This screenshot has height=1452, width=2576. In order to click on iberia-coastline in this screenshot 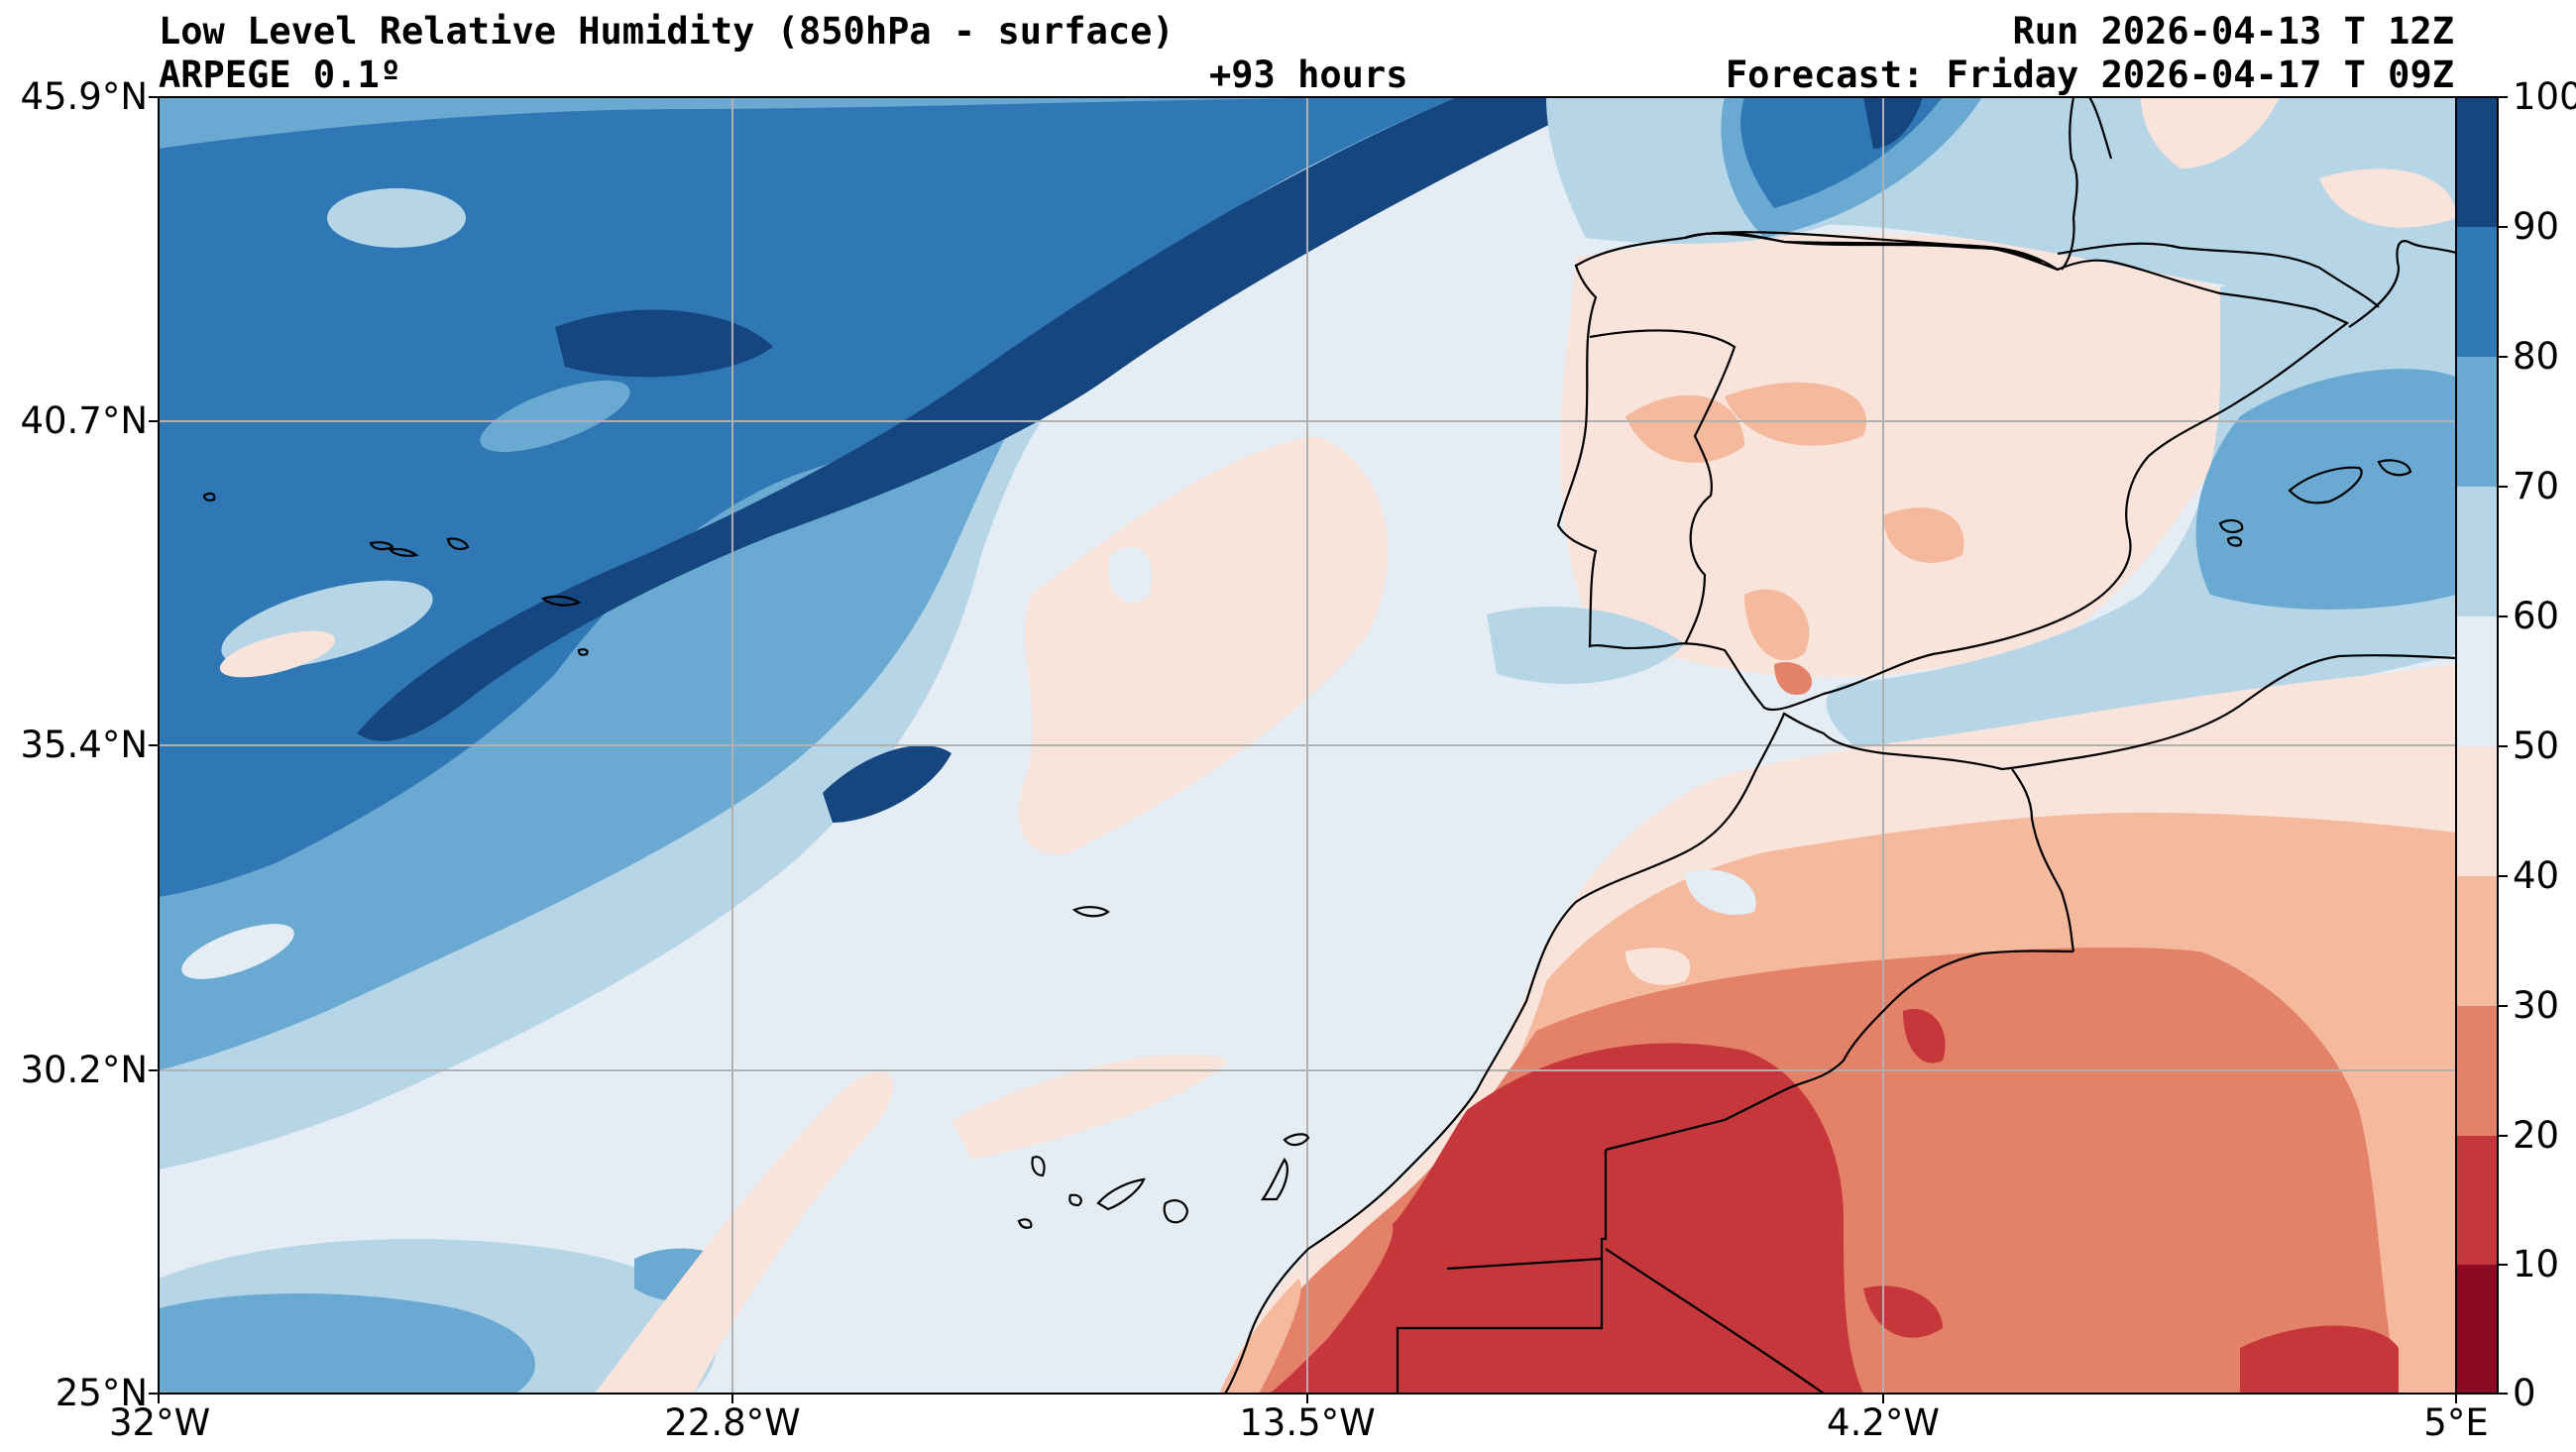, I will do `click(1953, 471)`.